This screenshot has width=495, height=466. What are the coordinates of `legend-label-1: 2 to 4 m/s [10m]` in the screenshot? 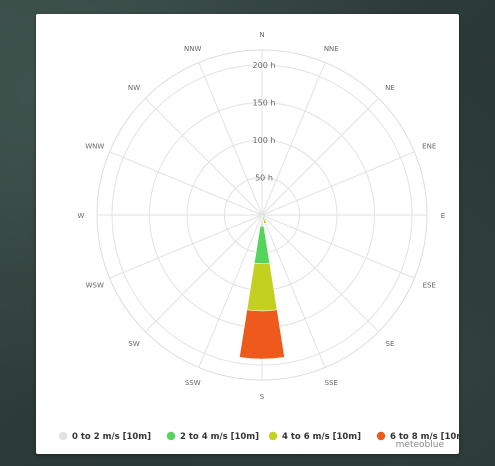 It's located at (219, 437).